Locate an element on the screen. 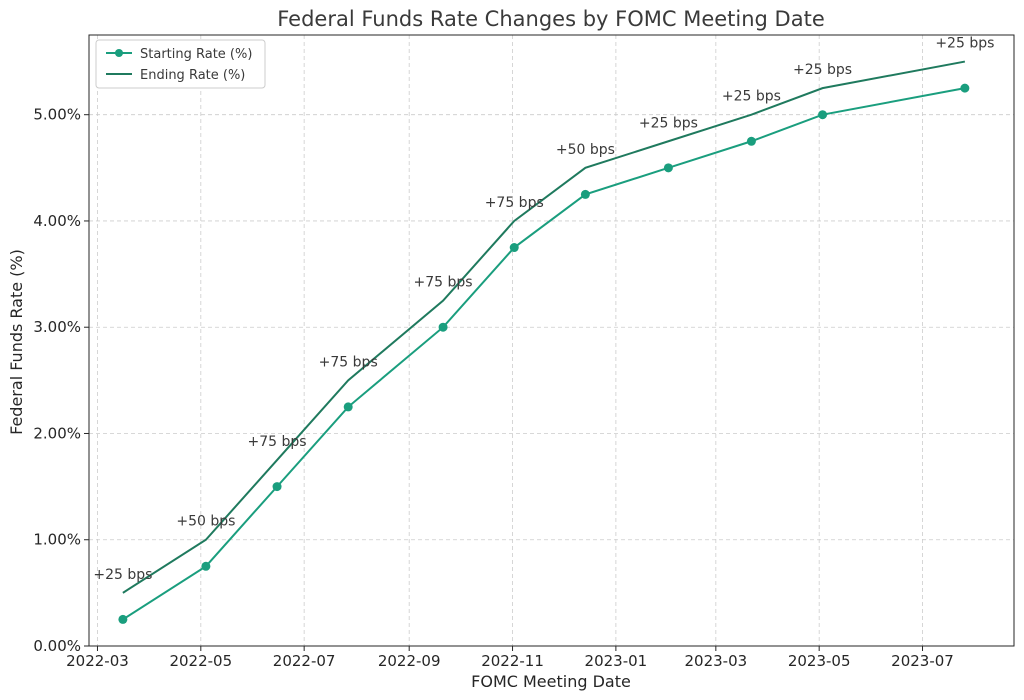 The image size is (1024, 700). y-tick-label: 3.00% is located at coordinates (57, 327).